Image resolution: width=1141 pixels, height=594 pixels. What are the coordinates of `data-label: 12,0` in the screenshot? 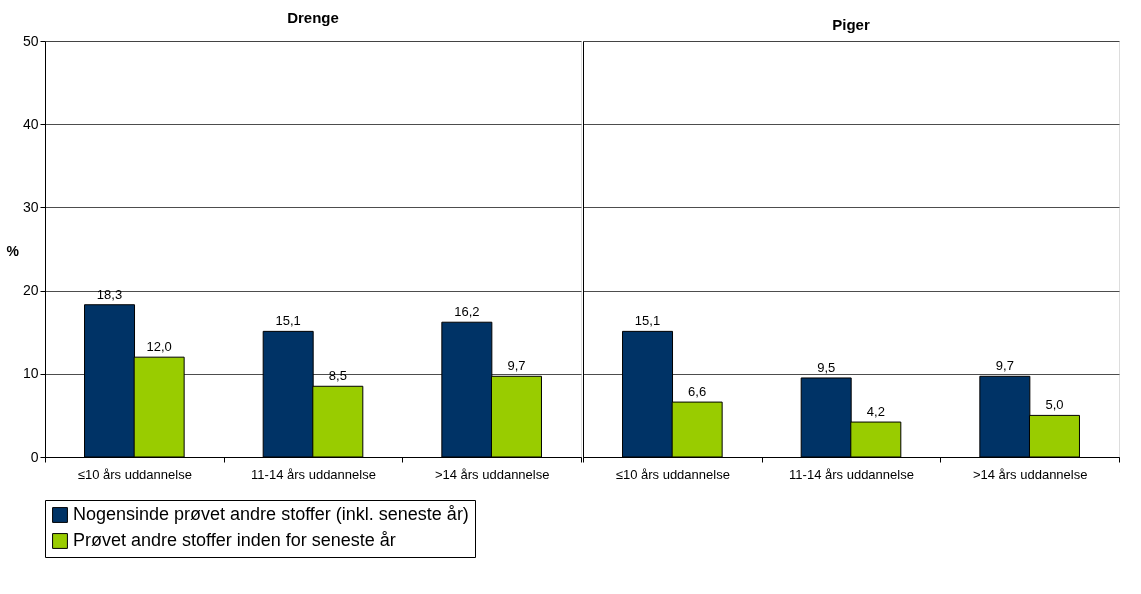 It's located at (159, 347).